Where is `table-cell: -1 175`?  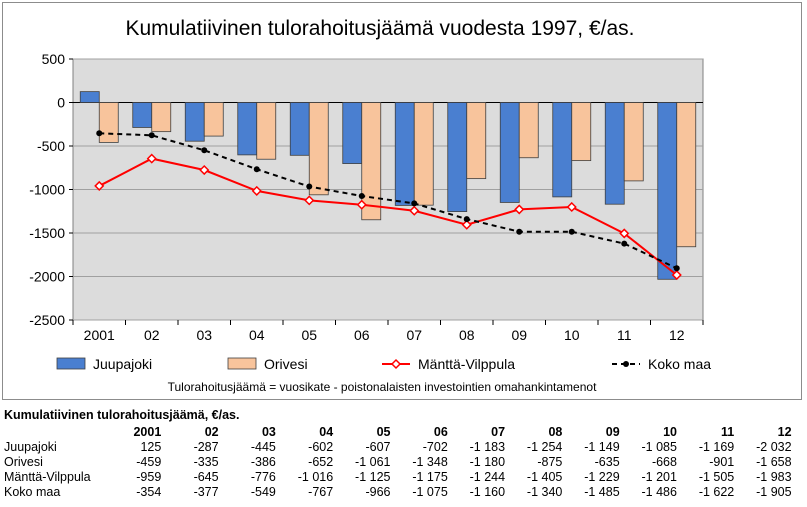
table-cell: -1 175 is located at coordinates (430, 477).